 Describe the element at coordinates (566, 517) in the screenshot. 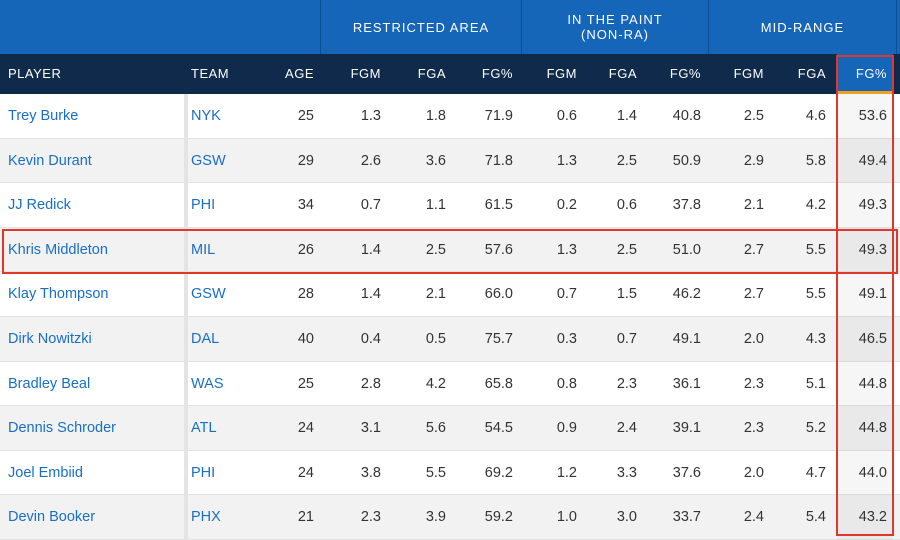

I see `paint-fgm-cell: 1.0` at that location.